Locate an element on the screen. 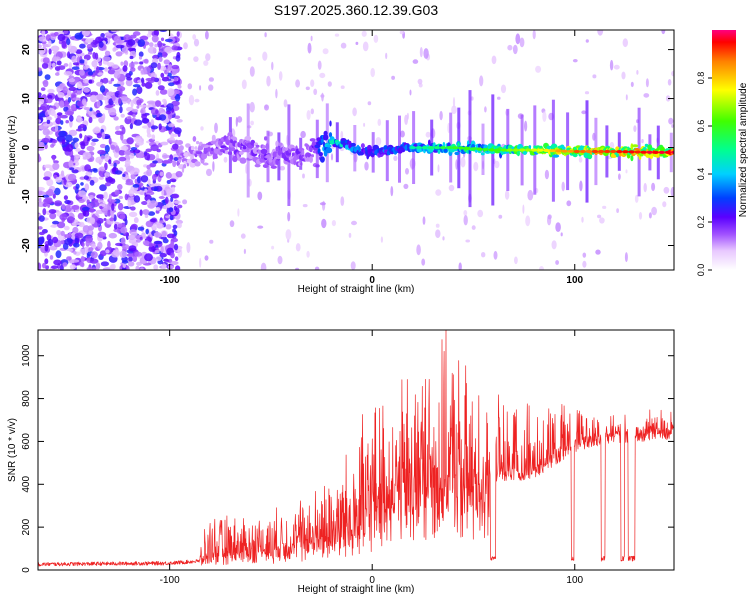 The height and width of the screenshot is (605, 750). snr-ytick-label: 600 is located at coordinates (26, 441).